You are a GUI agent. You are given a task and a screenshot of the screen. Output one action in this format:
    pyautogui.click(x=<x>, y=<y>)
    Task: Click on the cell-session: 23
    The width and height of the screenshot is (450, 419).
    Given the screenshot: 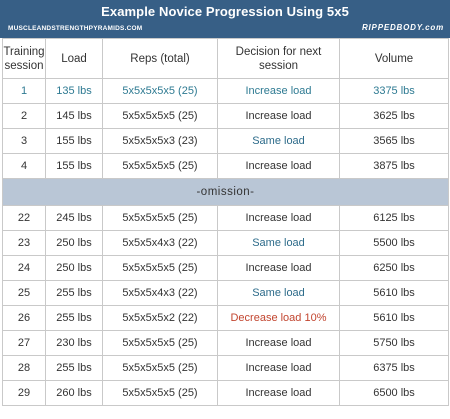 What is the action you would take?
    pyautogui.click(x=24, y=243)
    